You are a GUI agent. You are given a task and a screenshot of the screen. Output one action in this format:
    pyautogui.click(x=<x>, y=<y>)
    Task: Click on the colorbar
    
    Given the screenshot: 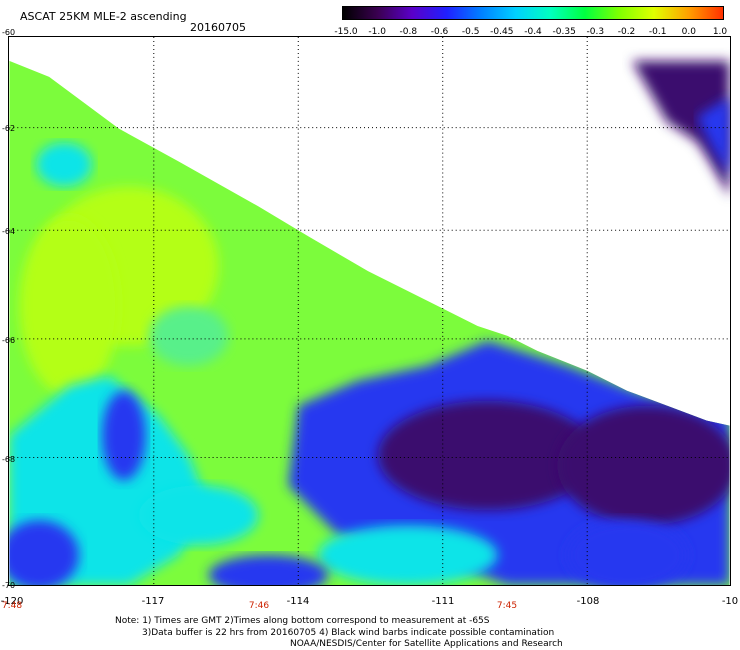 What is the action you would take?
    pyautogui.click(x=533, y=13)
    